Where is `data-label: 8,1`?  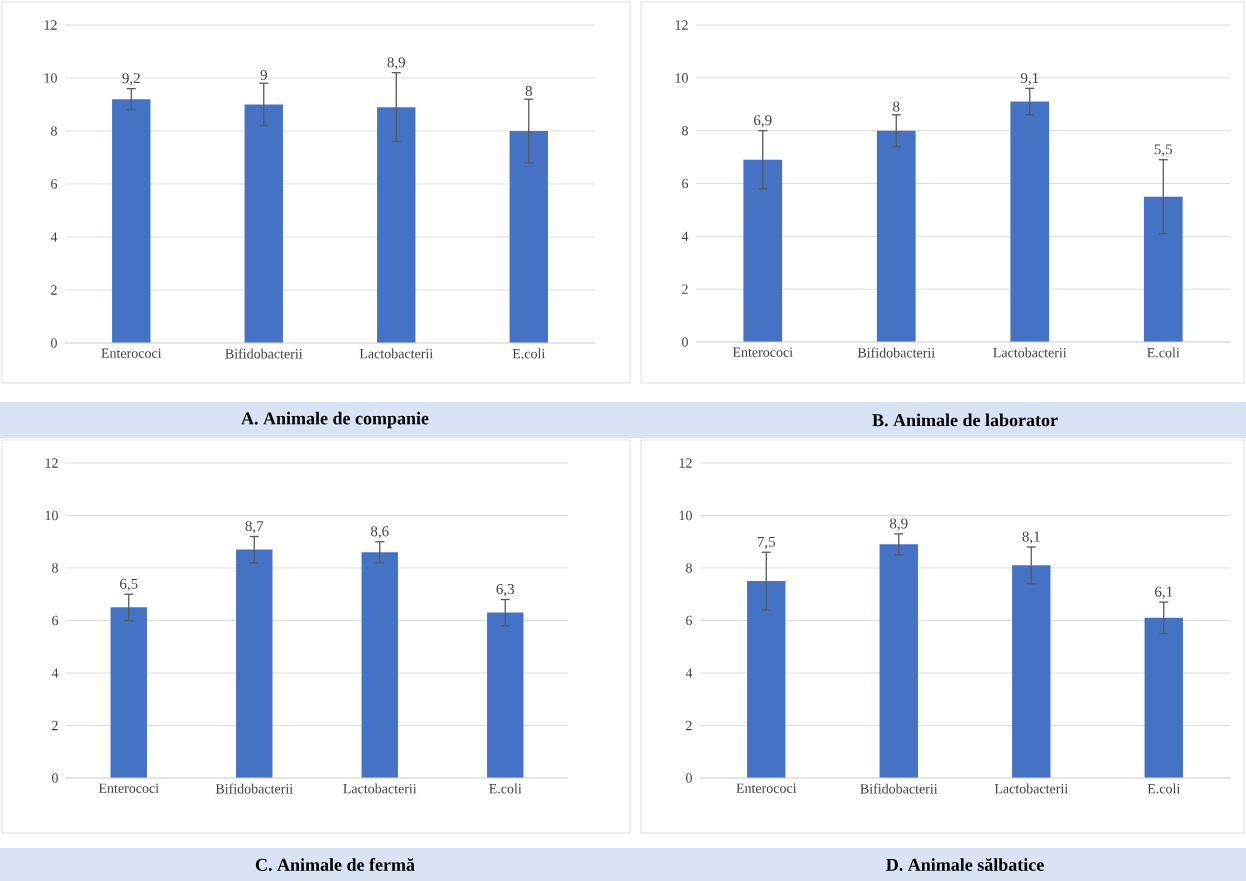
data-label: 8,1 is located at coordinates (1031, 537).